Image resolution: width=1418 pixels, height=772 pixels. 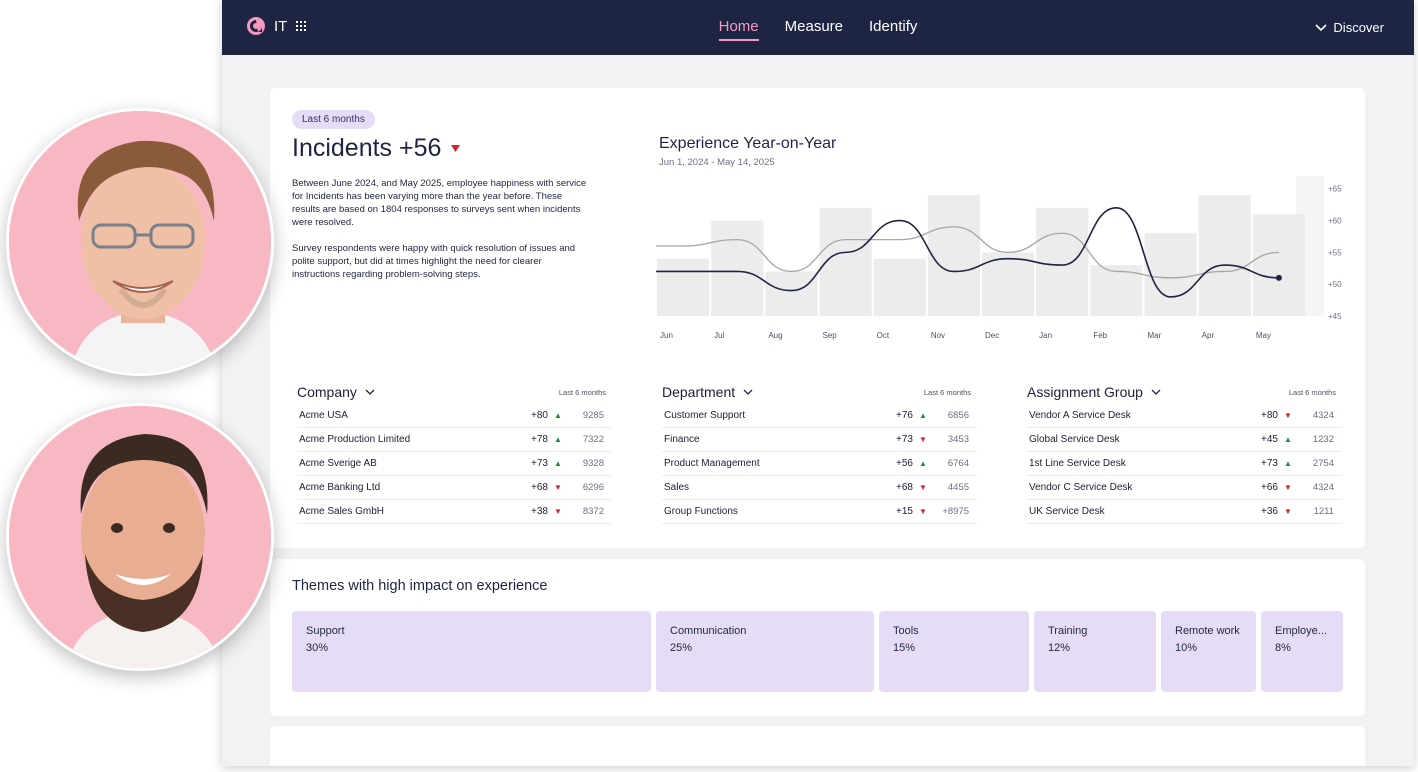 I want to click on themes-title: Themes with high impact on experience, so click(x=420, y=586).